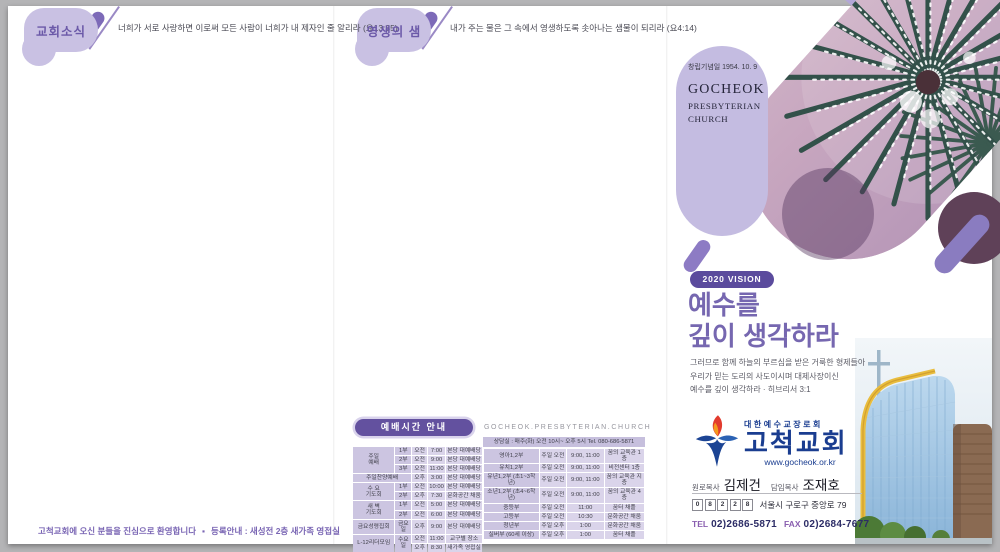  What do you see at coordinates (784, 487) in the screenshot?
I see `pastor-senior-label: 담임목사` at bounding box center [784, 487].